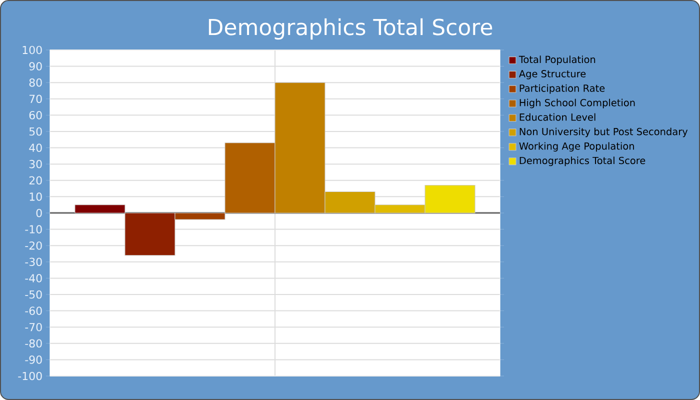  Describe the element at coordinates (33, 294) in the screenshot. I see `y-tick-label: -50` at that location.